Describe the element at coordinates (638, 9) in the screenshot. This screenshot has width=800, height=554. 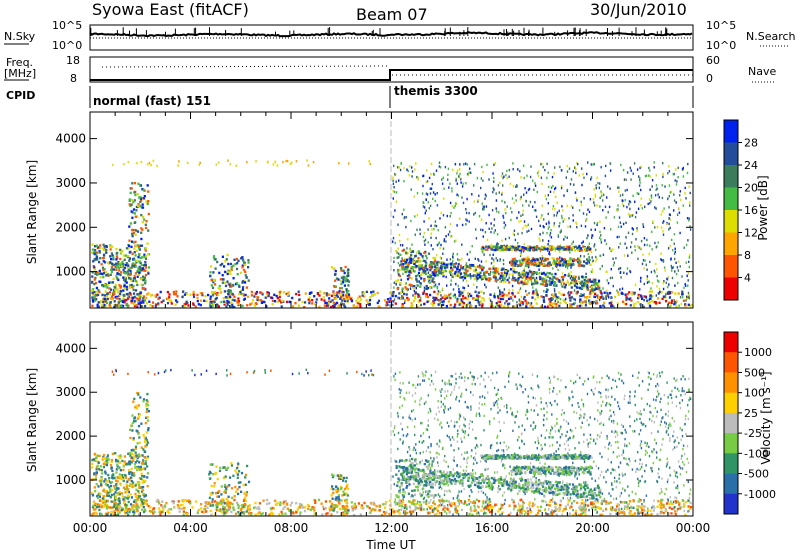
I see `date-title: 30/Jun/2010` at that location.